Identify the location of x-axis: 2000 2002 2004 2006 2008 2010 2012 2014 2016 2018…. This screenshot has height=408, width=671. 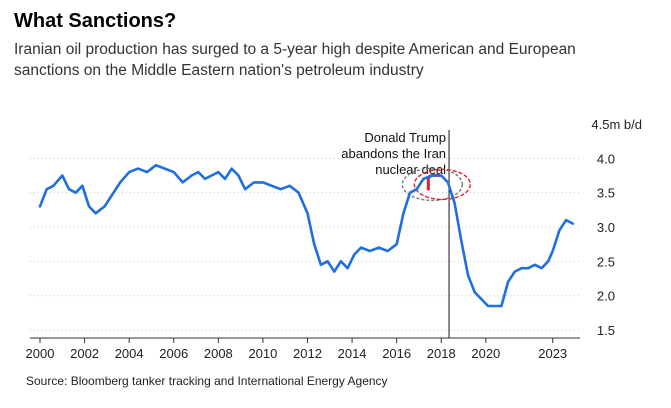
(303, 349).